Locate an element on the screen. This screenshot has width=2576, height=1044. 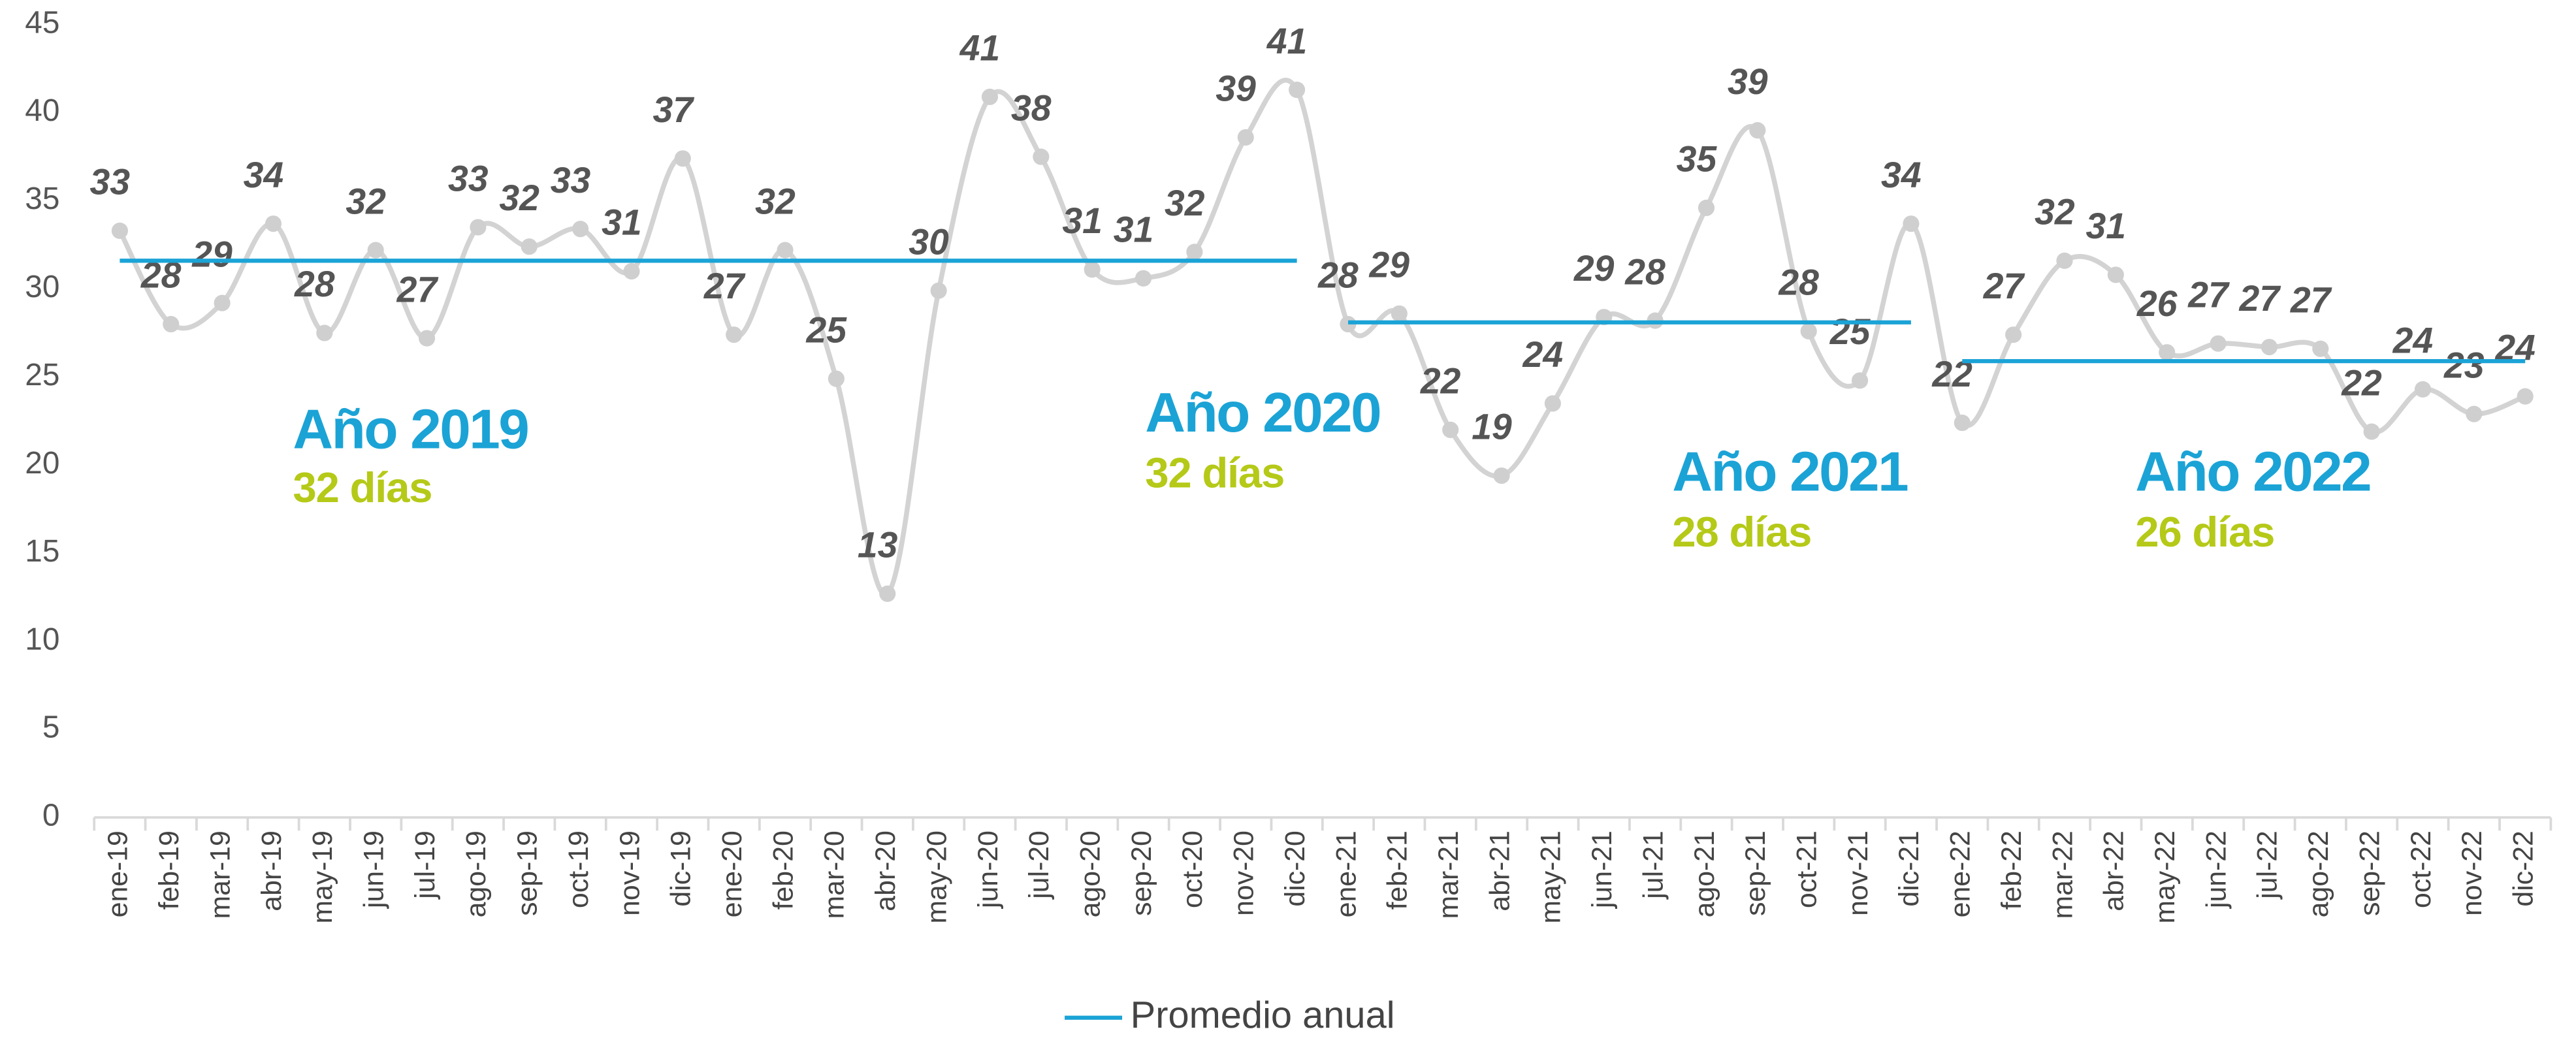
x-tick-label: feb-21 is located at coordinates (1397, 870).